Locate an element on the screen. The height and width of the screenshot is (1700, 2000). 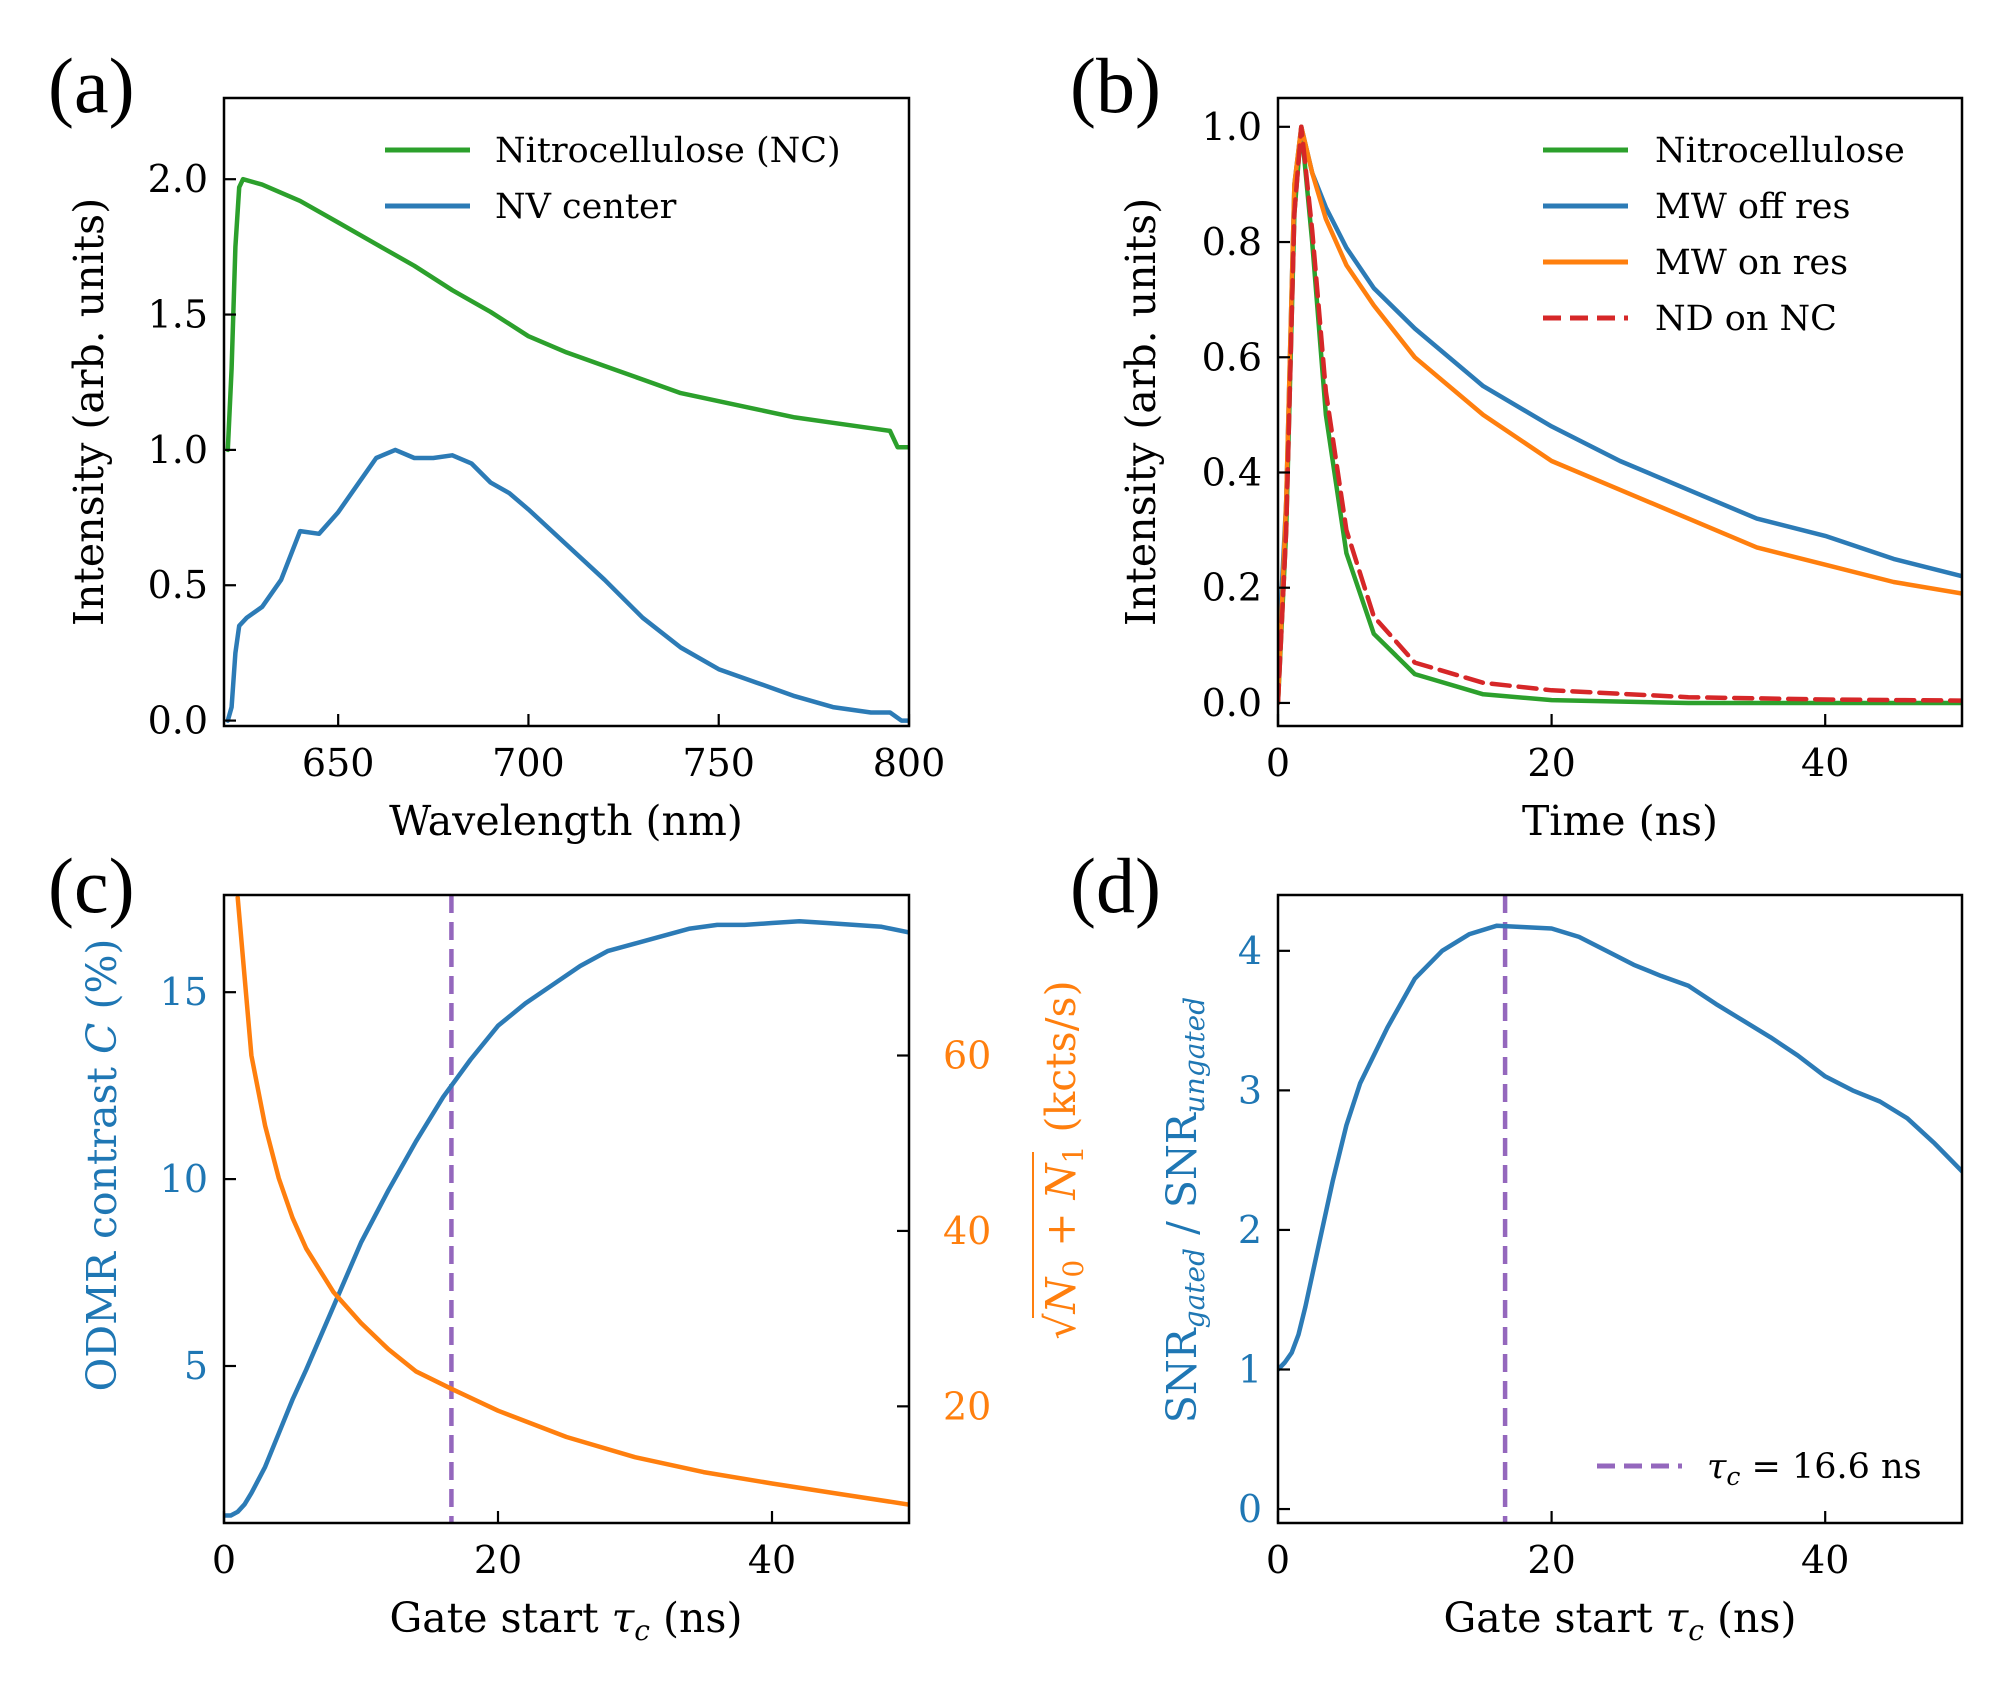
series-odmr-contrast is located at coordinates (566, 1218).